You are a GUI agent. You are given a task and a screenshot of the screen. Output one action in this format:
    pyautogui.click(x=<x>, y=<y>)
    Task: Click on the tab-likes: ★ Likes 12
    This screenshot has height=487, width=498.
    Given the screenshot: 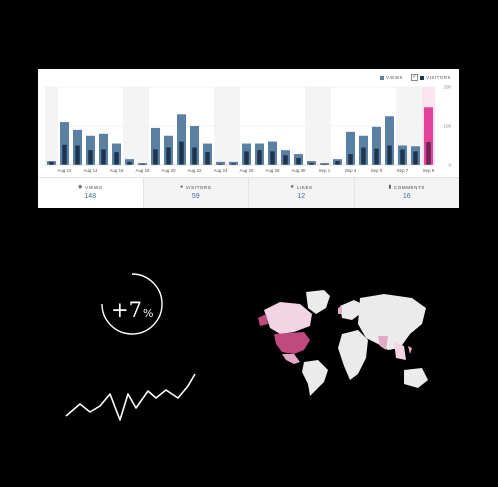 What is the action you would take?
    pyautogui.click(x=302, y=193)
    